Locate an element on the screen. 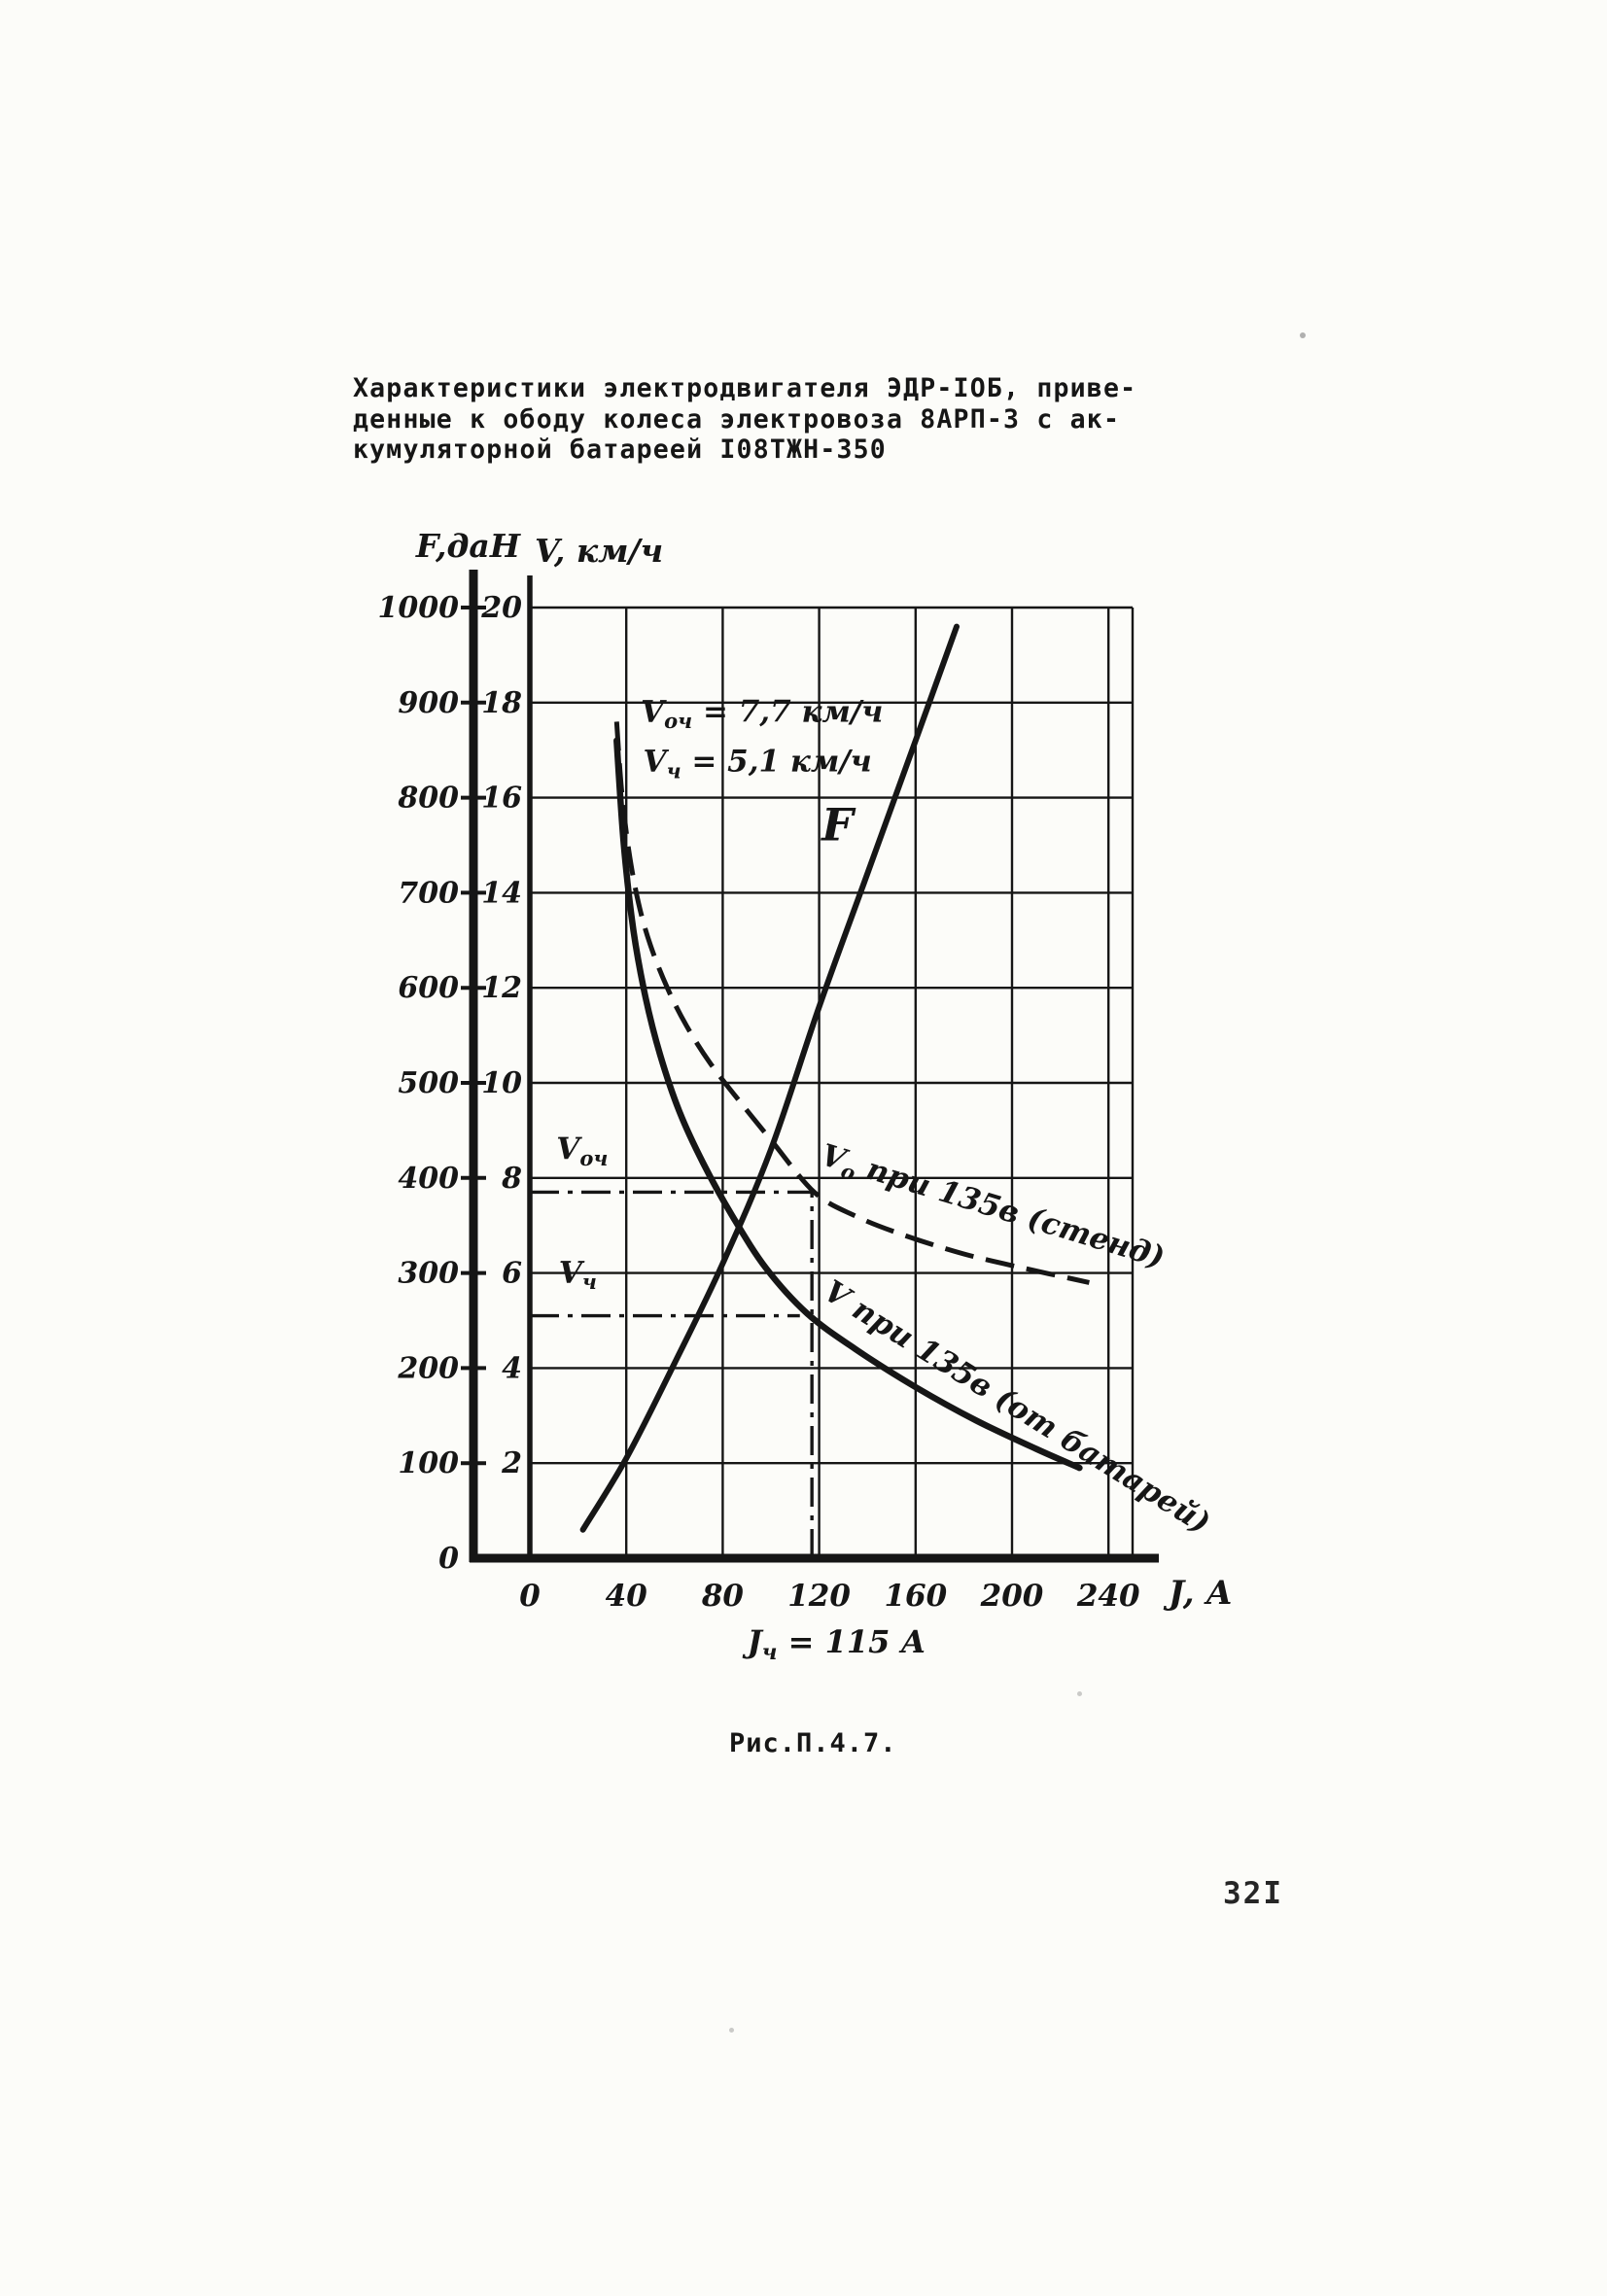  vch-value: Vч = 5,1 км/ч is located at coordinates (758, 764).